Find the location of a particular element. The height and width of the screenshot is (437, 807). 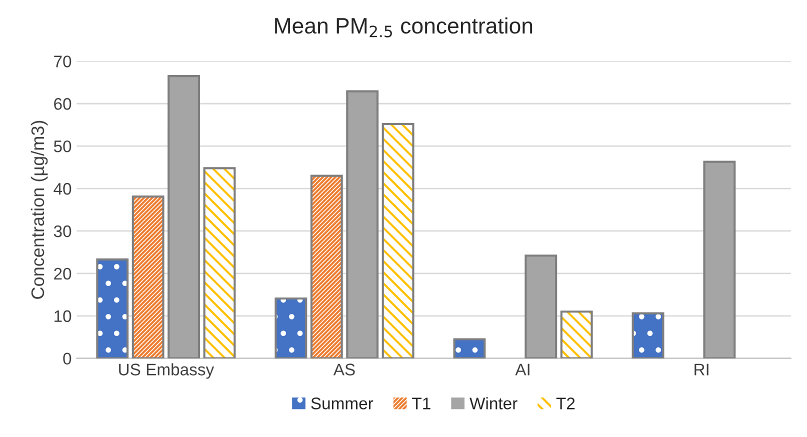

y-tick-label: 20 is located at coordinates (63, 274).